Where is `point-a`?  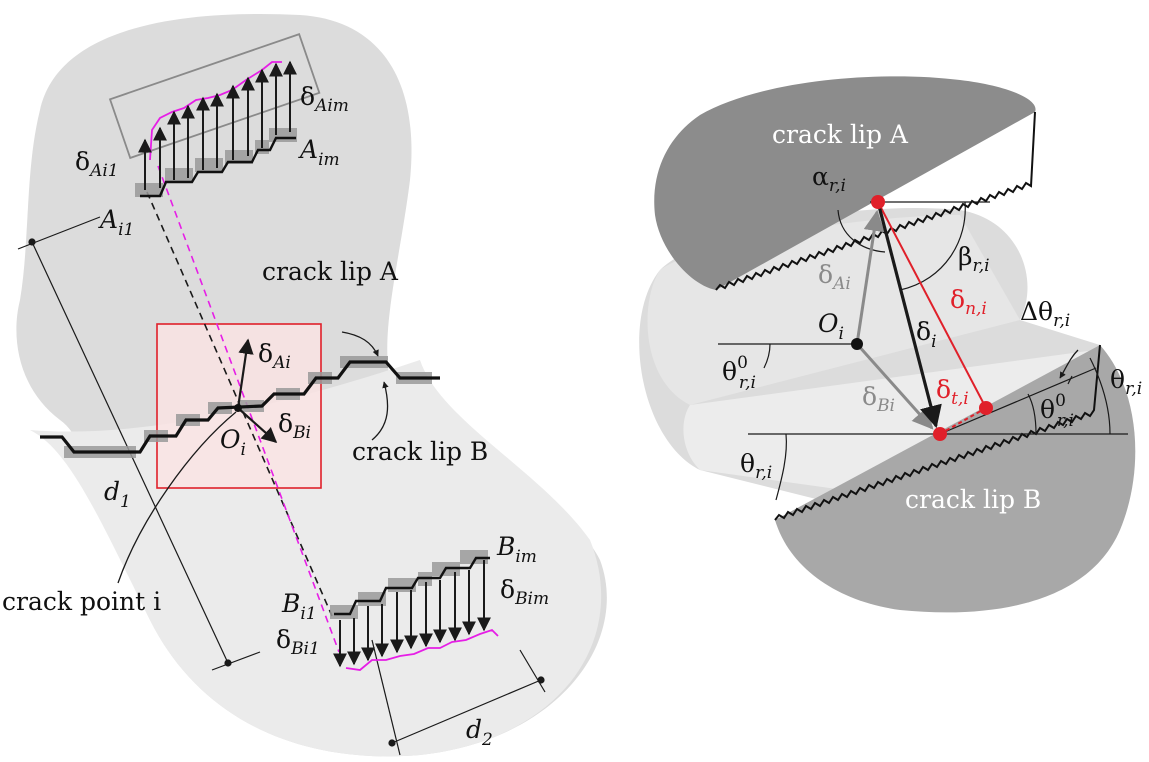
point-a is located at coordinates (878, 202).